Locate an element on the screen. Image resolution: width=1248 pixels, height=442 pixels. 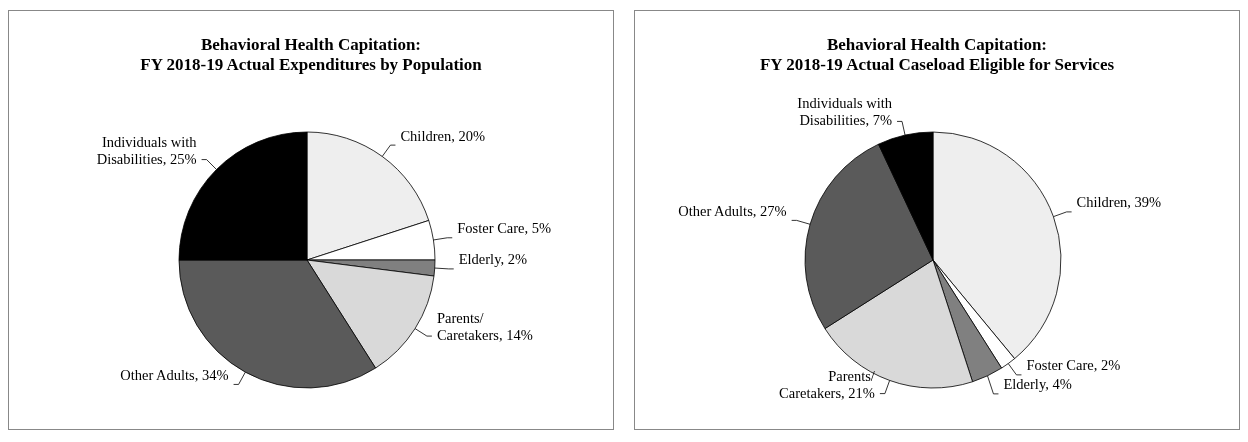
slice-label: Elderly, 2% is located at coordinates (493, 259).